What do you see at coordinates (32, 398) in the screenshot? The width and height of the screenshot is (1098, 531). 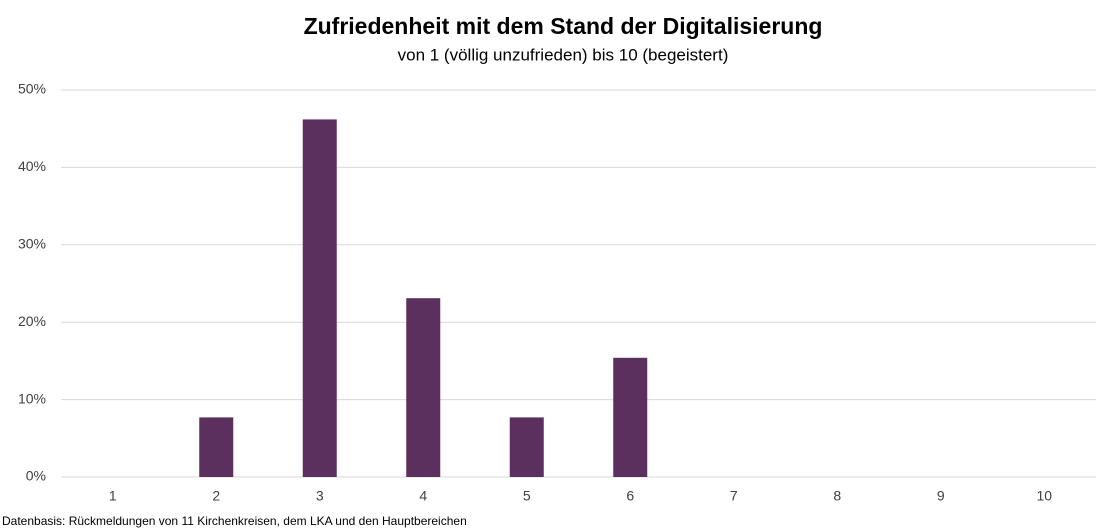 I see `y-tick-label: 10%` at bounding box center [32, 398].